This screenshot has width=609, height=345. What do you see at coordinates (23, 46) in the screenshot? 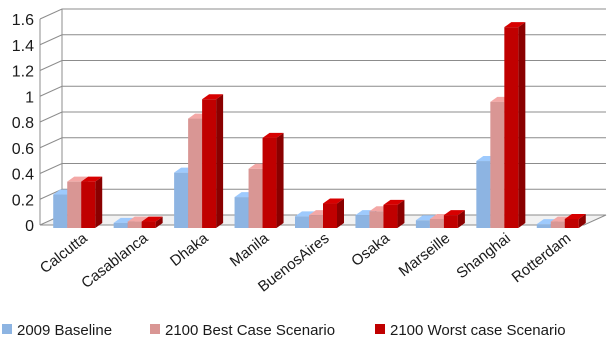
I see `y-tick-label: 1.4` at bounding box center [23, 46].